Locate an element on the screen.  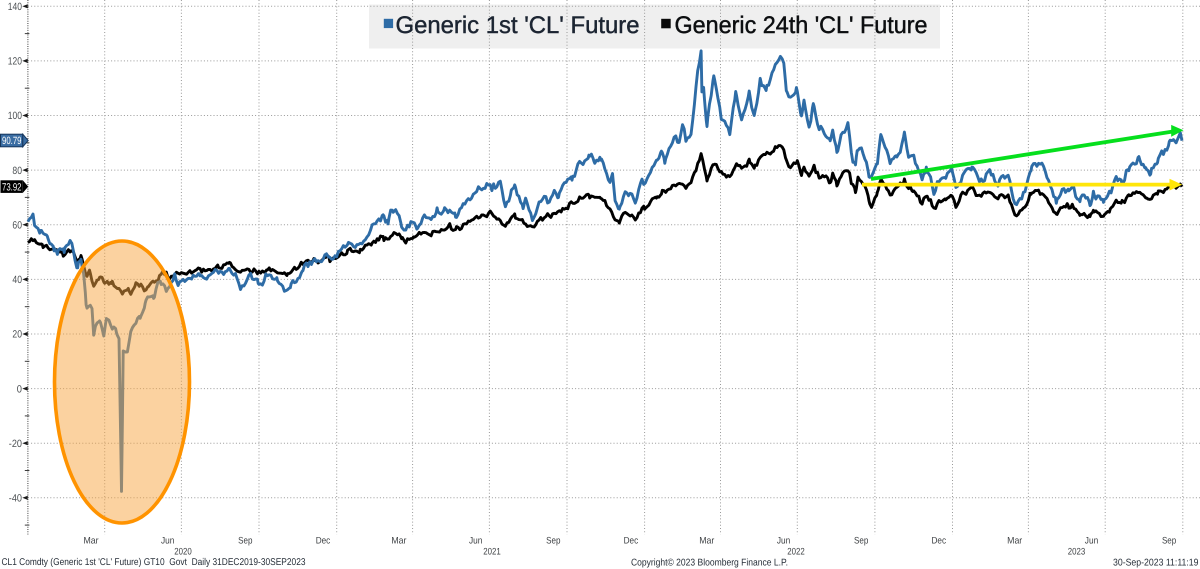
svg-text: -40 is located at coordinates (15, 499).